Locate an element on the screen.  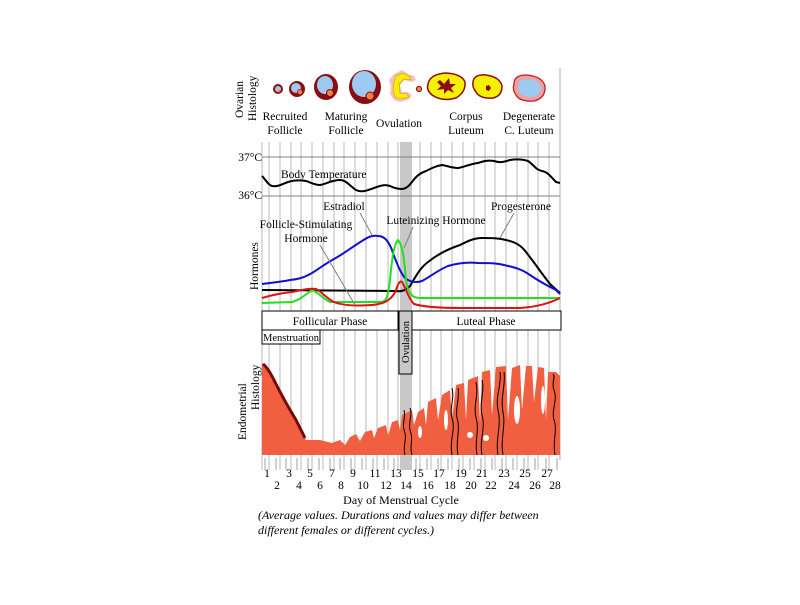
estradiol-leader is located at coordinates (366, 224).